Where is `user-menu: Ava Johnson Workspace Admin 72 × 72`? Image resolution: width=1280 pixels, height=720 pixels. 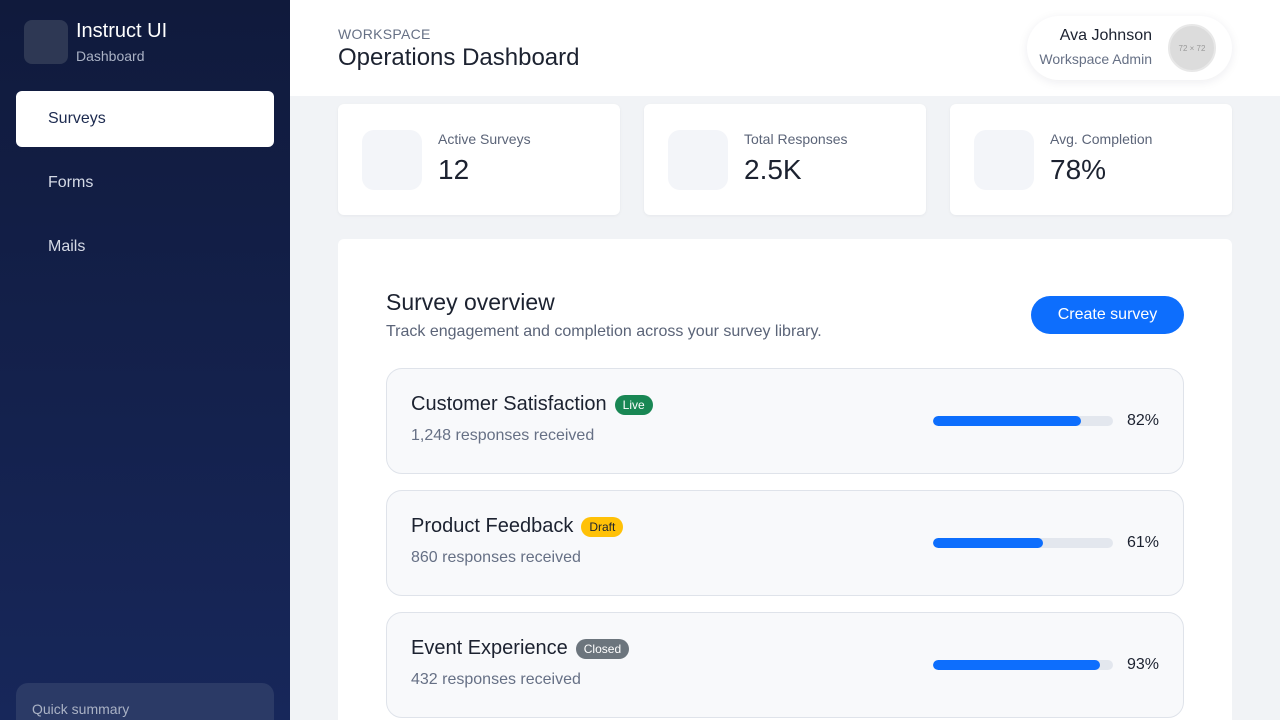 user-menu: Ava Johnson Workspace Admin 72 × 72 is located at coordinates (1129, 48).